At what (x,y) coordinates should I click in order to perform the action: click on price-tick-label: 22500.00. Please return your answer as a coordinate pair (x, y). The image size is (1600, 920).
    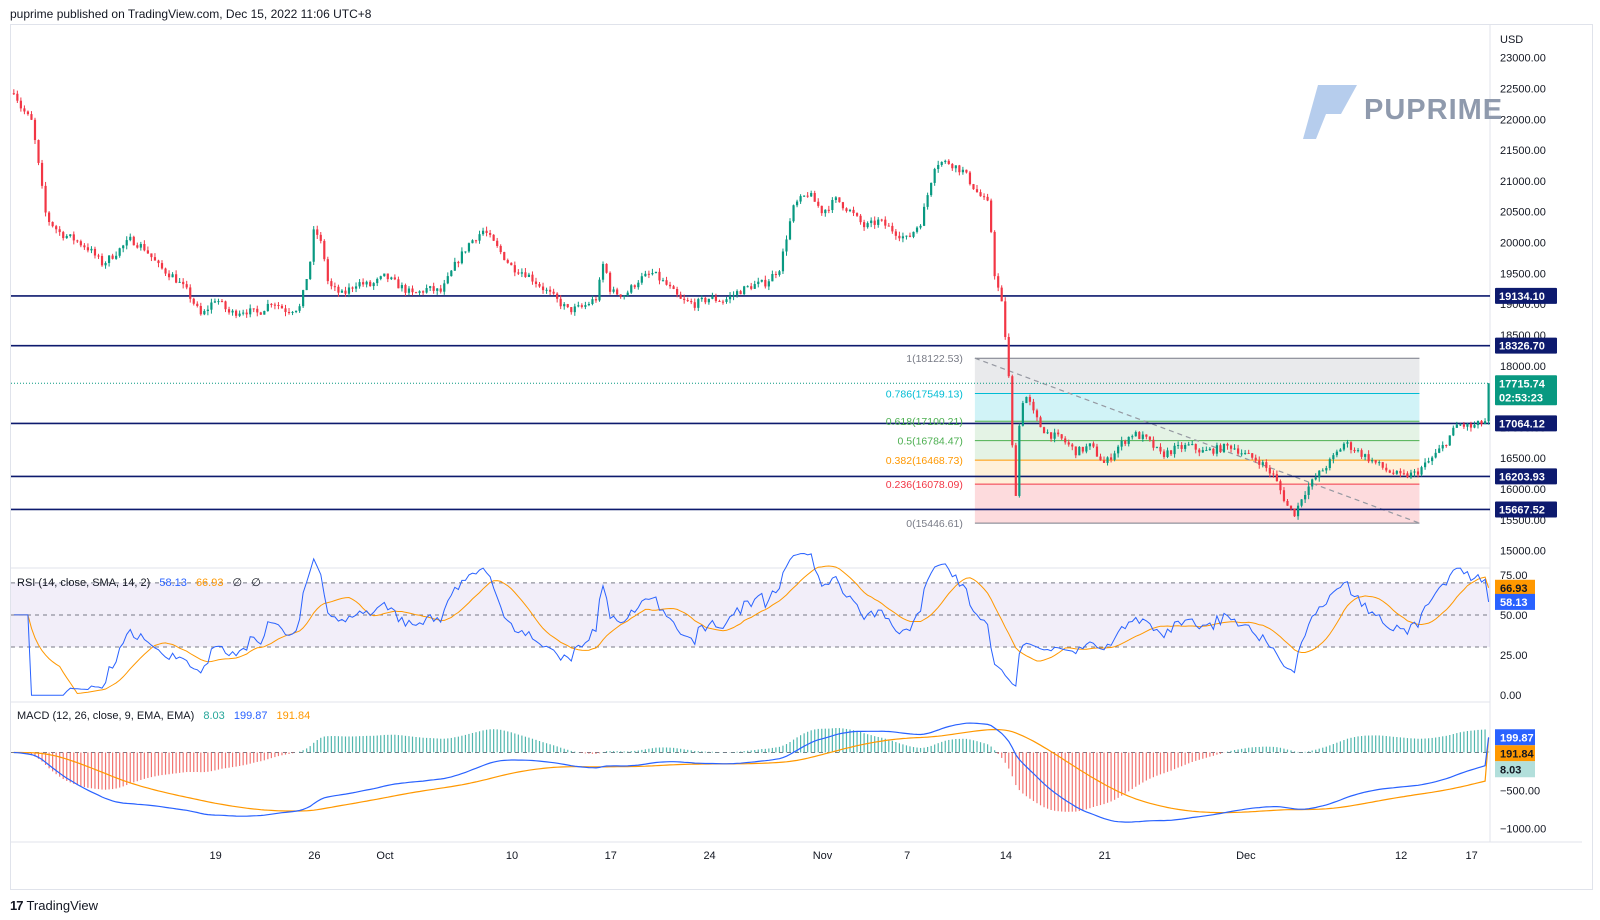
    Looking at the image, I should click on (1523, 90).